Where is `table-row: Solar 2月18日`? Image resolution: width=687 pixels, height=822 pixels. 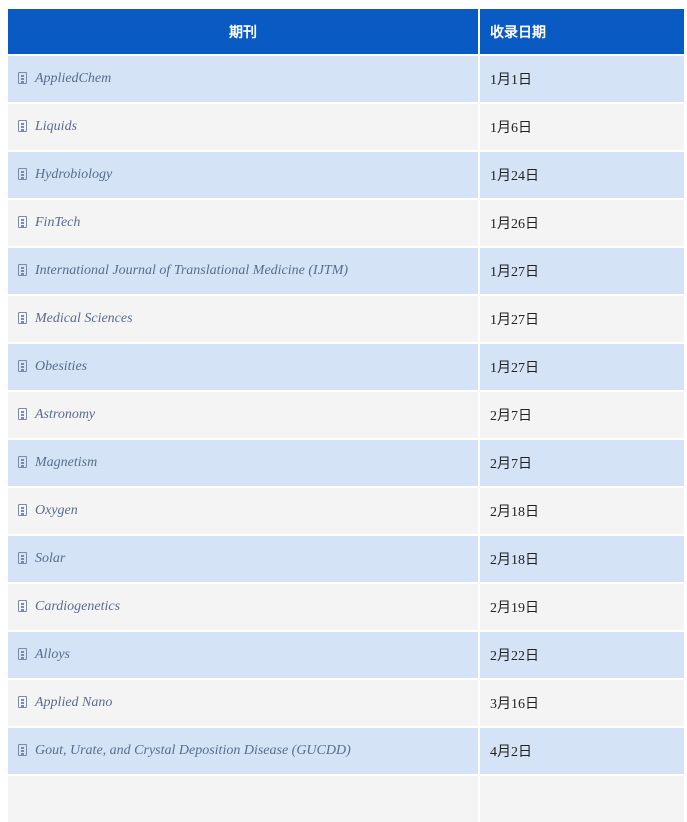 table-row: Solar 2月18日 is located at coordinates (346, 558).